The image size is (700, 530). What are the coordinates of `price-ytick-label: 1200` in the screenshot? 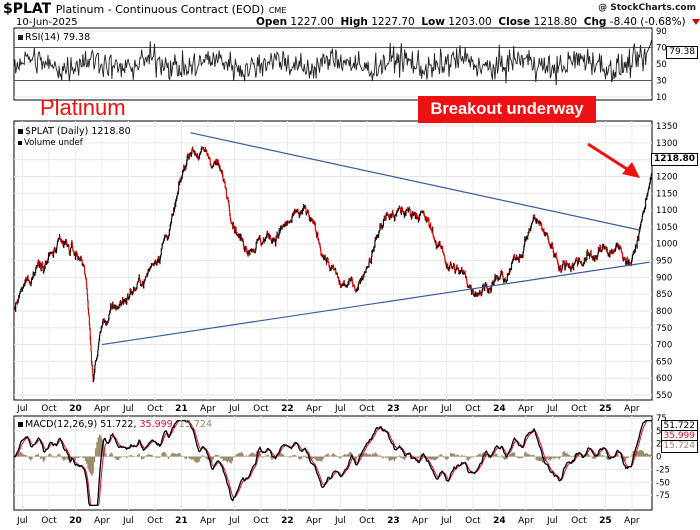 It's located at (667, 177).